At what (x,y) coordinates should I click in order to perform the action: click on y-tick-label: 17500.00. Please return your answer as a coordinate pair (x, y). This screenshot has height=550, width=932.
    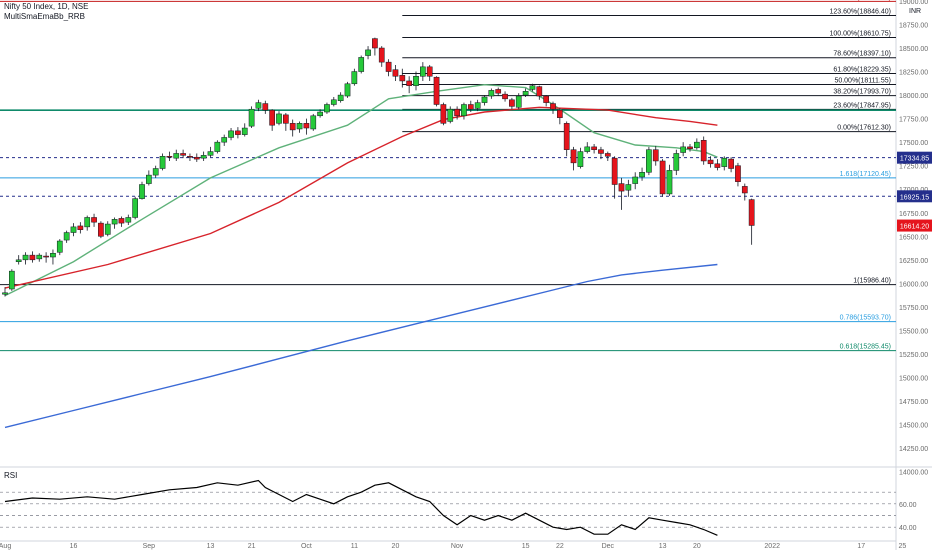
    Looking at the image, I should click on (913, 143).